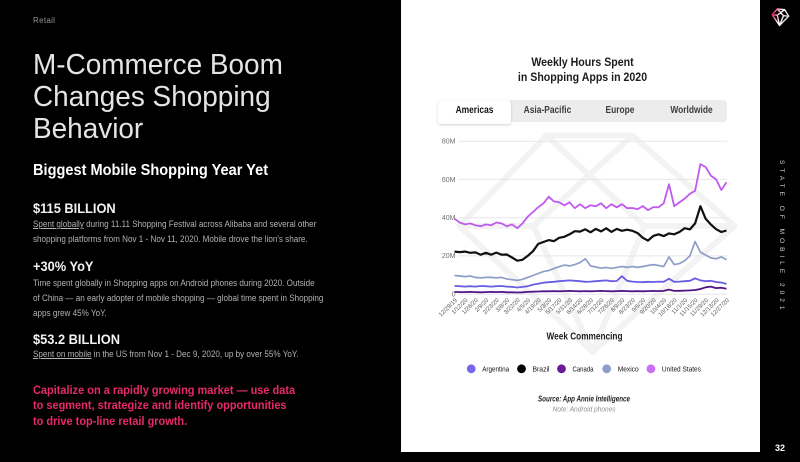  I want to click on svg-text: Note: Android phones, so click(583, 409).